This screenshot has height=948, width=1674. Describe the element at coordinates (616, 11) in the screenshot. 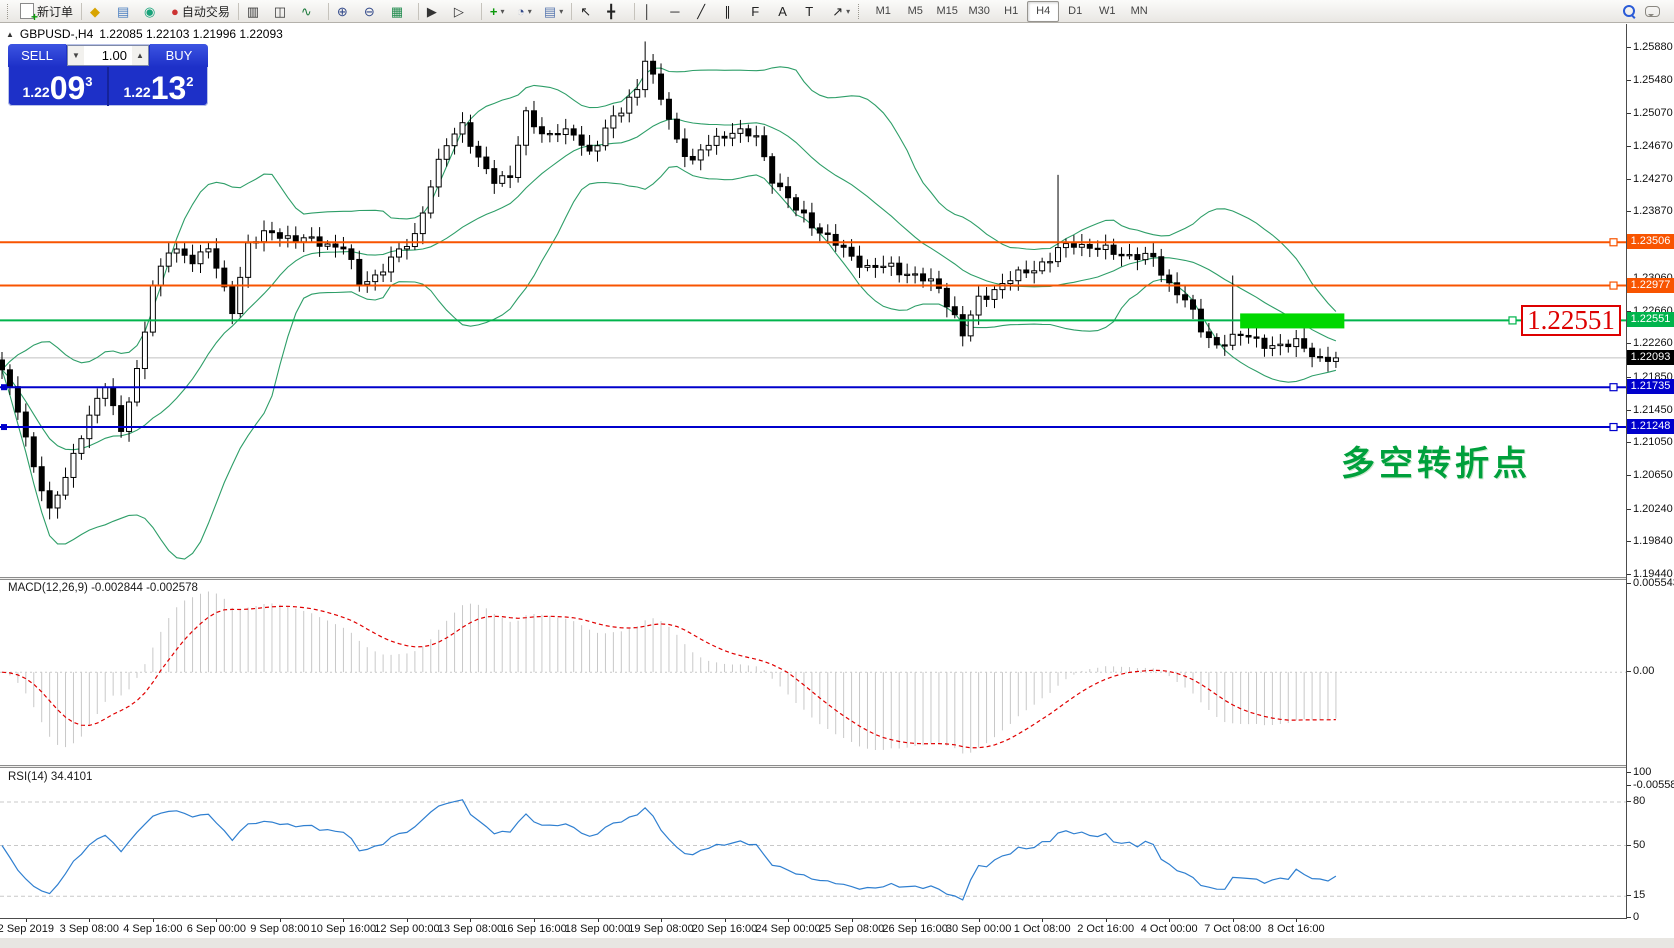

I see `toolbar-button-crosshair: ╋` at that location.